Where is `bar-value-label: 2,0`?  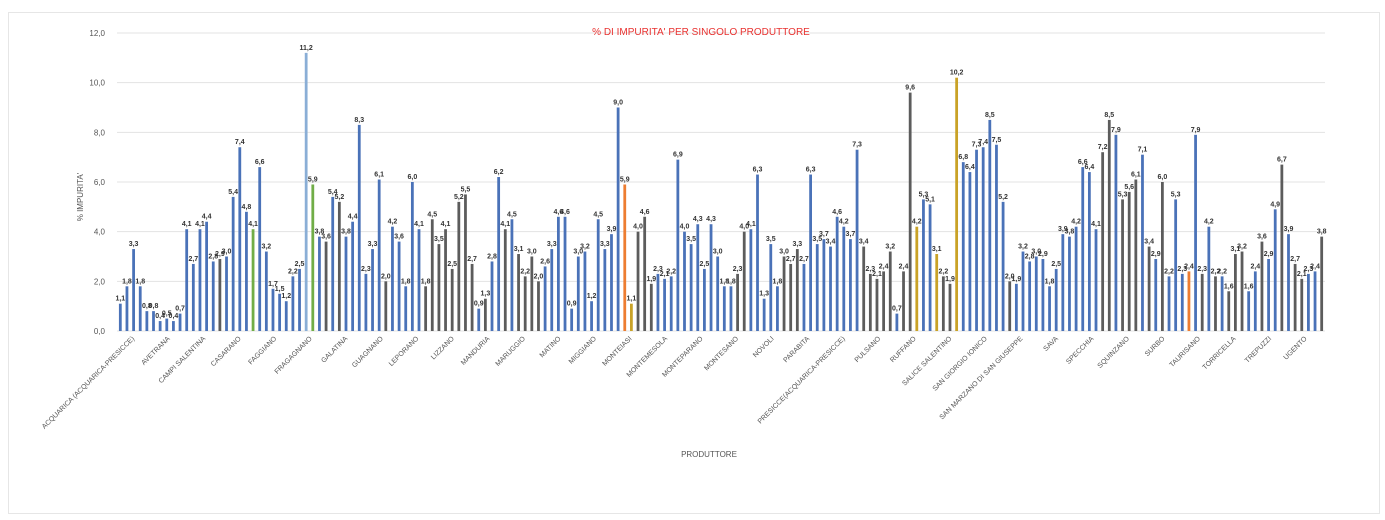 bar-value-label: 2,0 is located at coordinates (1010, 276).